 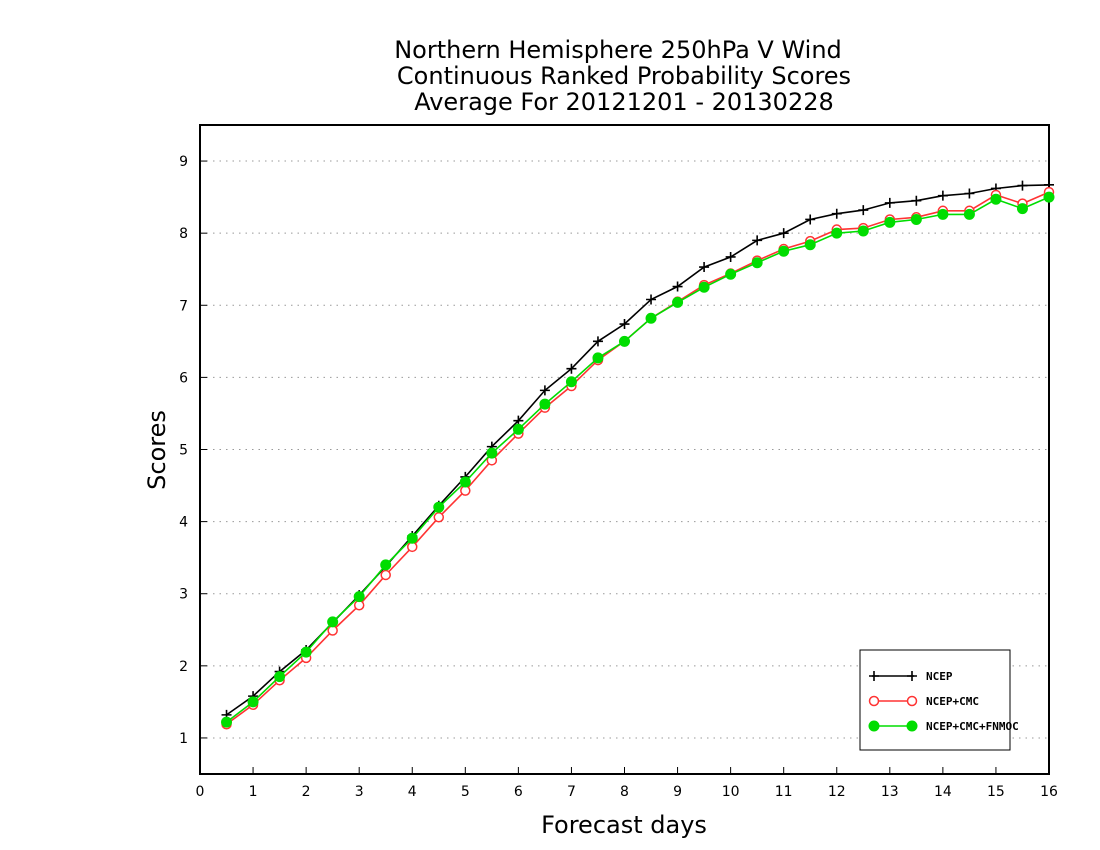 I want to click on x-tick-label: 14, so click(x=943, y=792).